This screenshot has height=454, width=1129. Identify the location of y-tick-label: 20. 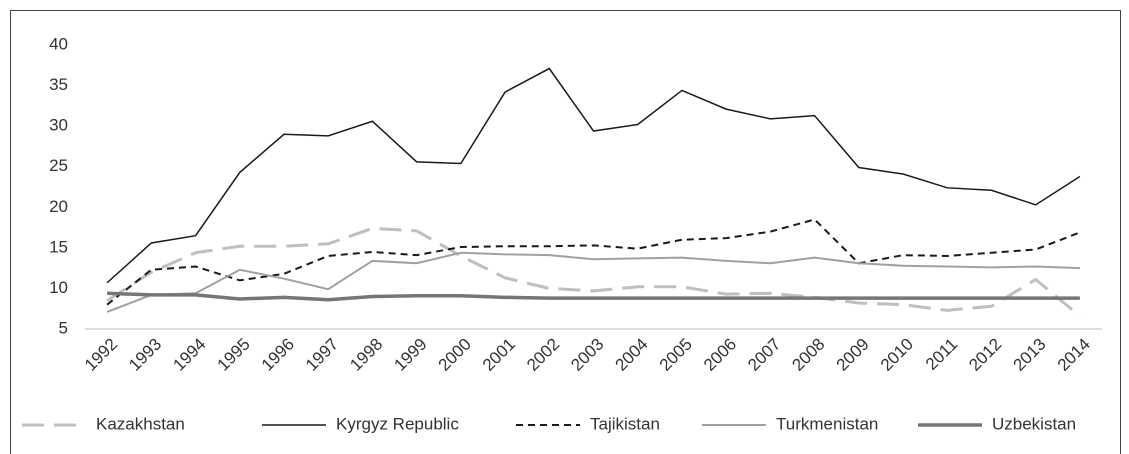
(58, 206).